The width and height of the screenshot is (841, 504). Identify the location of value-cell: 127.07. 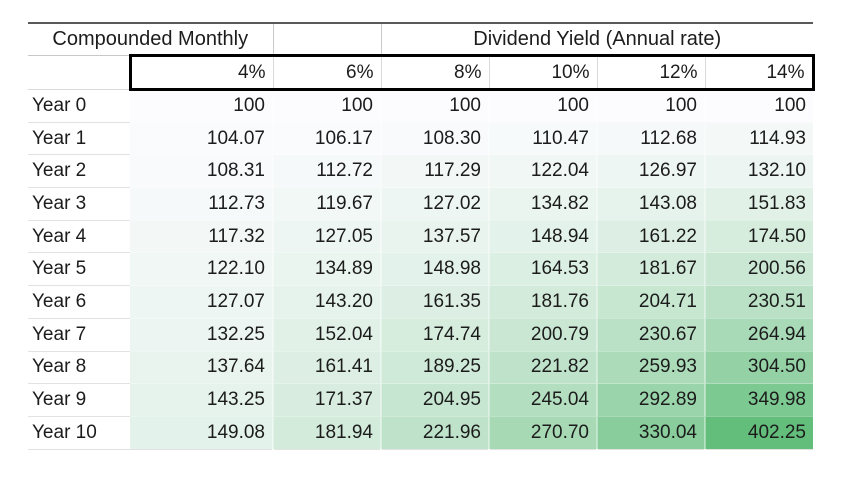
(202, 302).